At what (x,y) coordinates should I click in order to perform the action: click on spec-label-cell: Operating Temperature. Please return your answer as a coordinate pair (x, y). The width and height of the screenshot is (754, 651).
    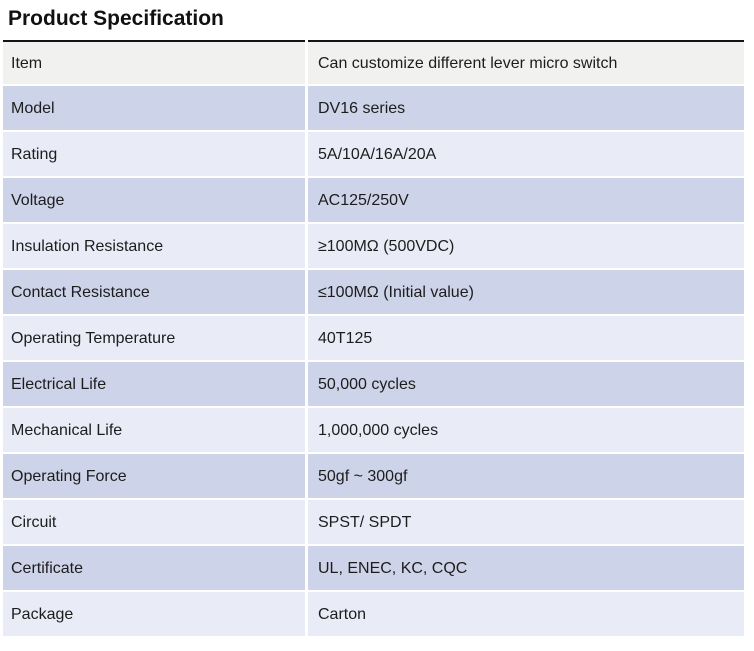
    Looking at the image, I should click on (154, 338).